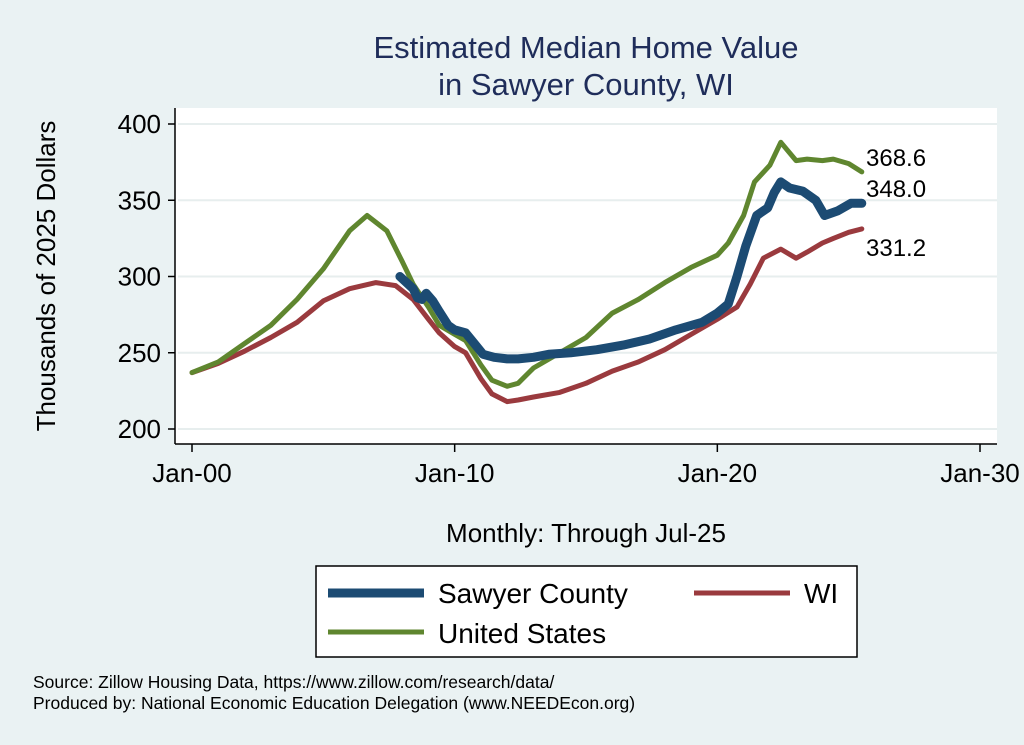 This screenshot has height=745, width=1024. Describe the element at coordinates (139, 429) in the screenshot. I see `y-tick-label-200: 200` at that location.